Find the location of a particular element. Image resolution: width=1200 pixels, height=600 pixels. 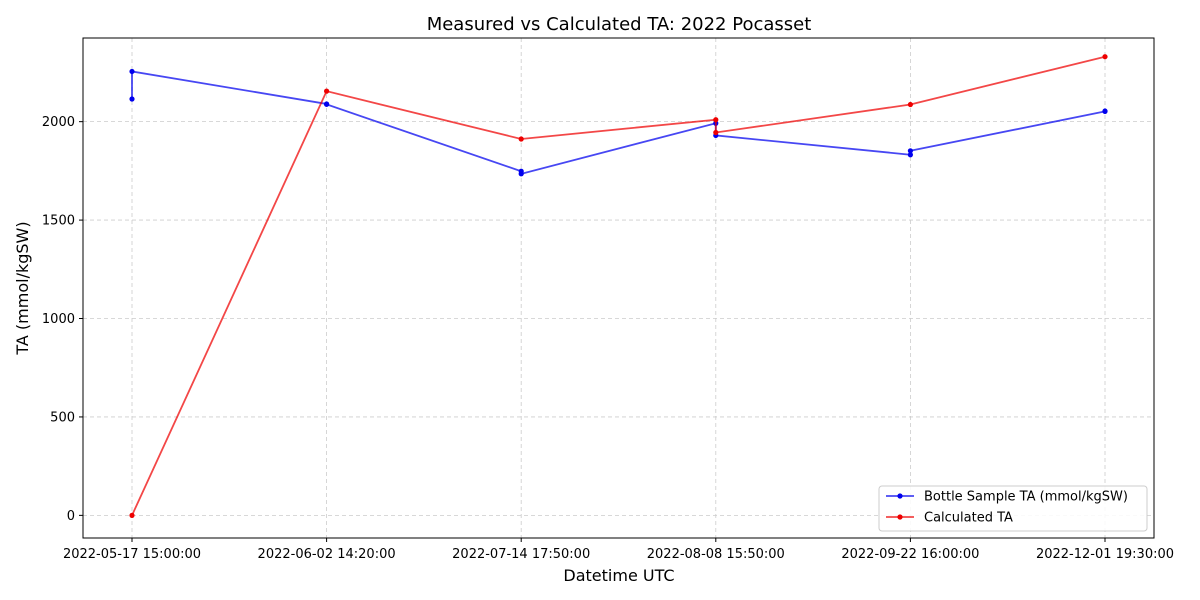

x-tick-label: 2022-05-17 15:00:00 is located at coordinates (132, 554).